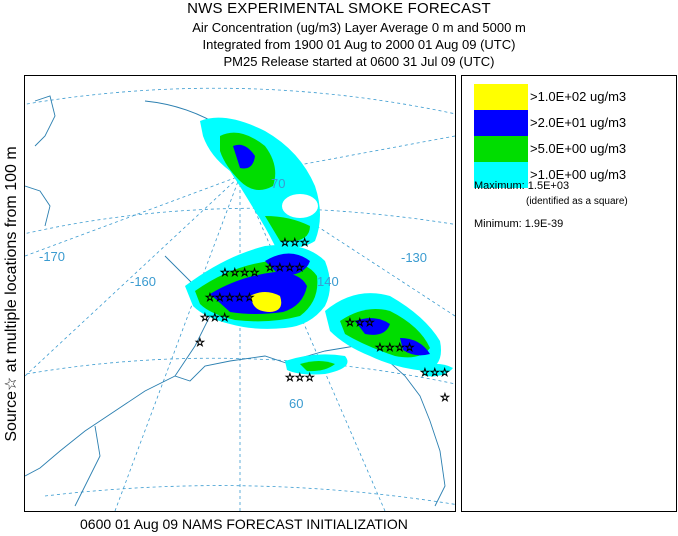 This screenshot has height=536, width=678. What do you see at coordinates (296, 403) in the screenshot?
I see `label-lat-60: 60` at bounding box center [296, 403].